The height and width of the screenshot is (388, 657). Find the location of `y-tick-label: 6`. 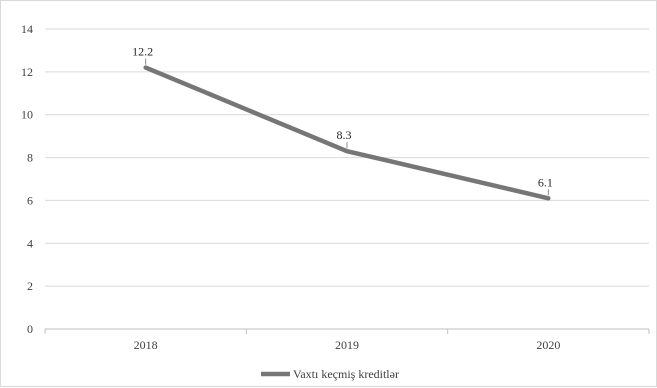

y-tick-label: 6 is located at coordinates (30, 200).